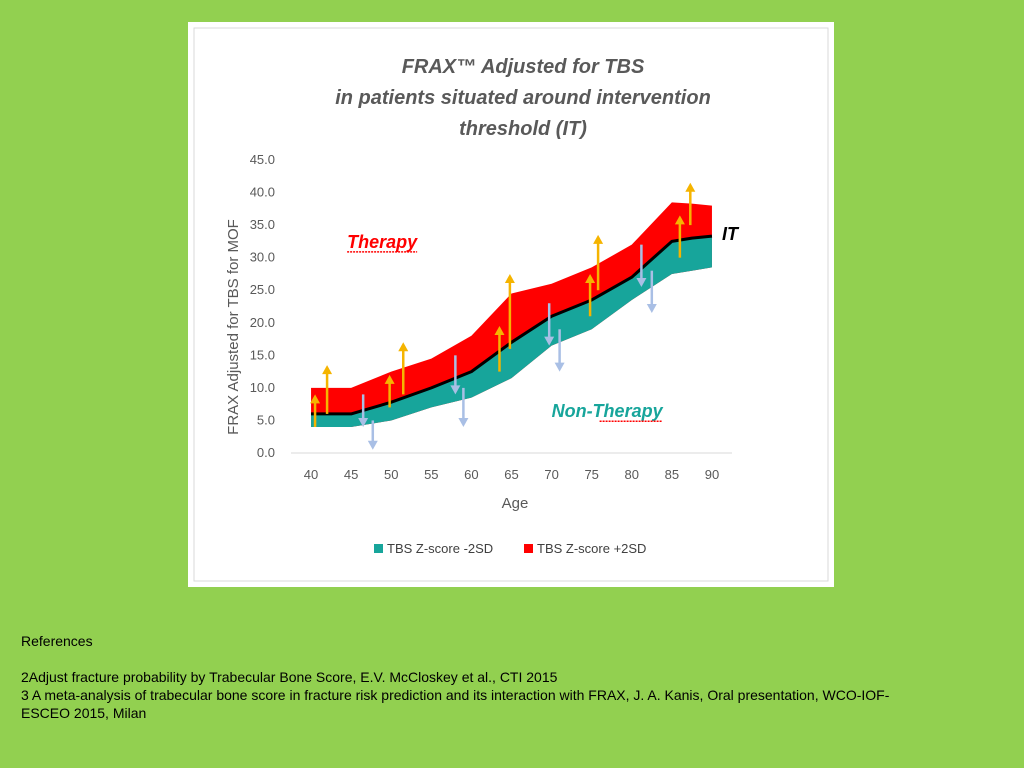  Describe the element at coordinates (523, 129) in the screenshot. I see `chart-title-line-3: threshold (IT)` at that location.